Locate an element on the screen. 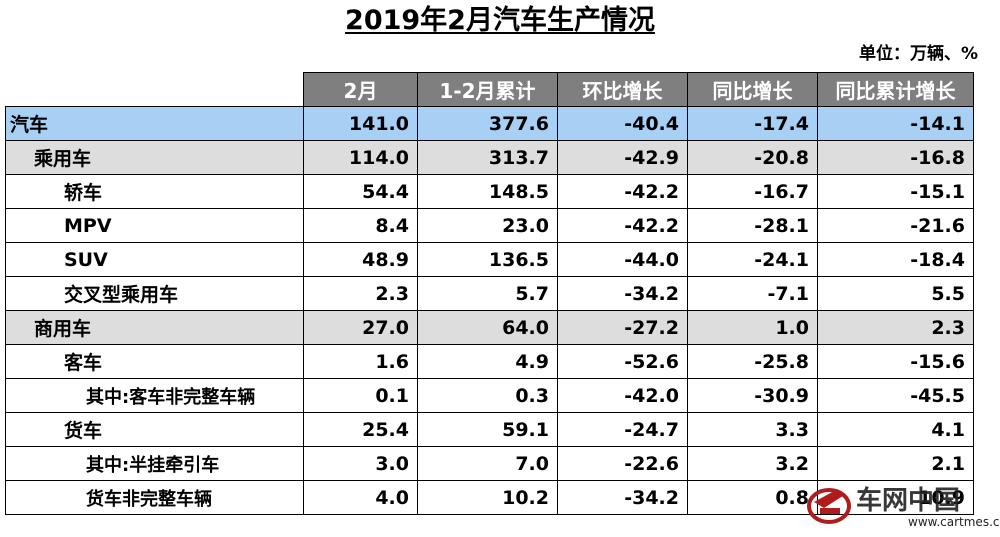  car-logo-icon is located at coordinates (829, 506).